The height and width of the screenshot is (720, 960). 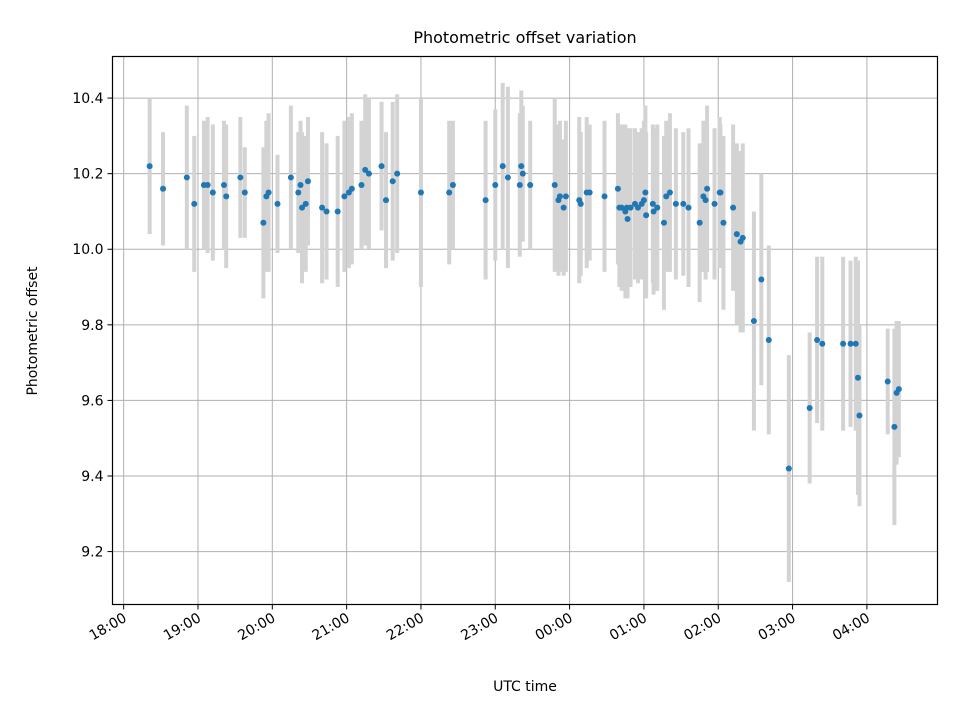 I want to click on x-tick-label: 21:00, so click(x=331, y=627).